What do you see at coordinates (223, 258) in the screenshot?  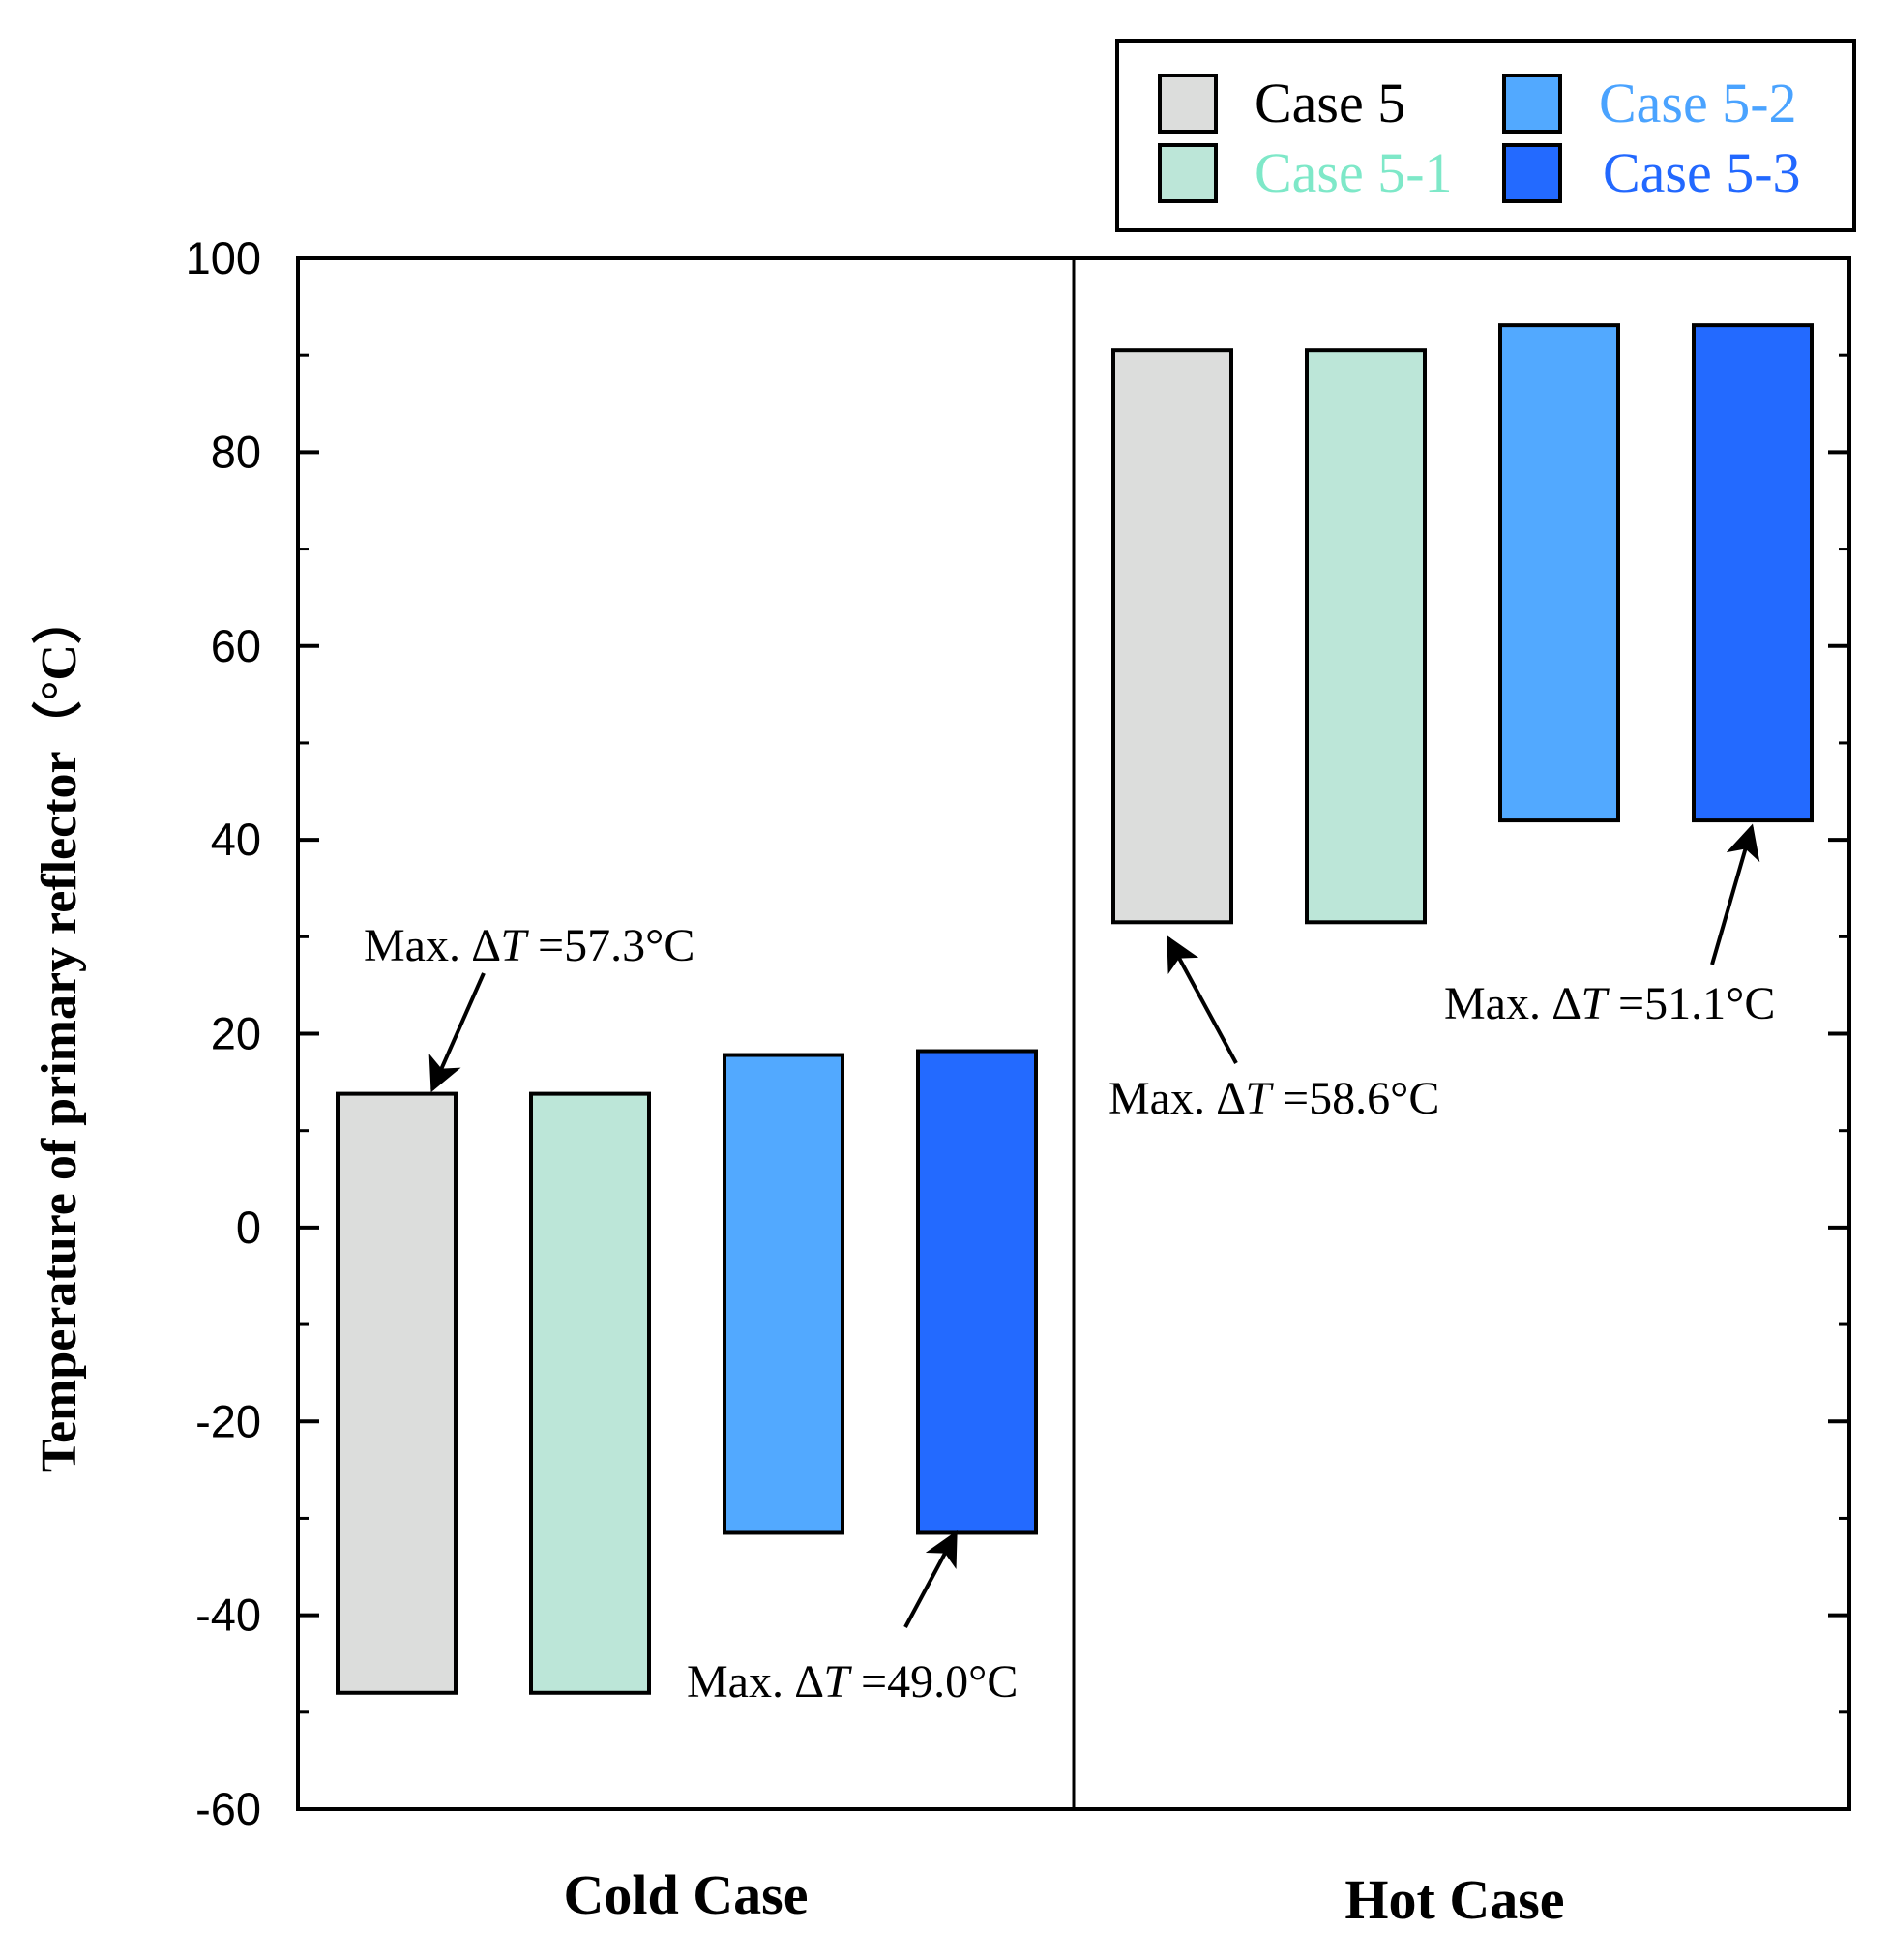 I see `y-tick-label: 100` at bounding box center [223, 258].